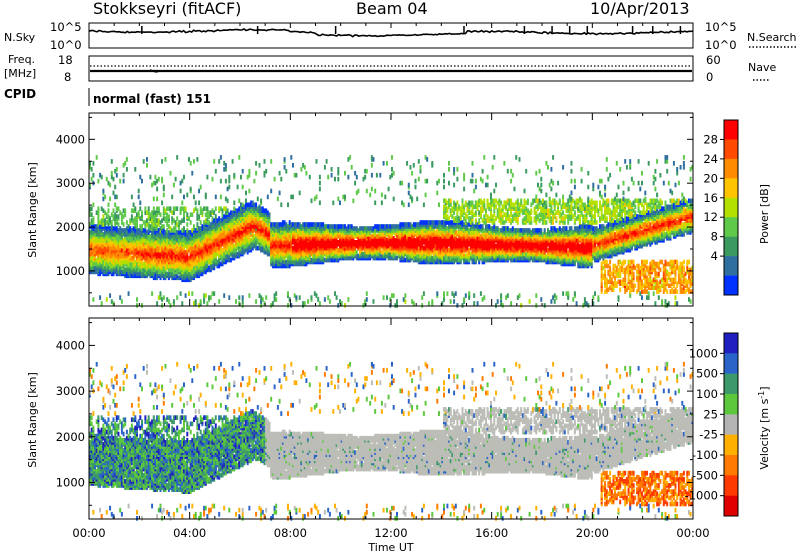  Describe the element at coordinates (390, 68) in the screenshot. I see `frequency-panel: Freq. [MHz] 18 8 60 0 Nave` at that location.